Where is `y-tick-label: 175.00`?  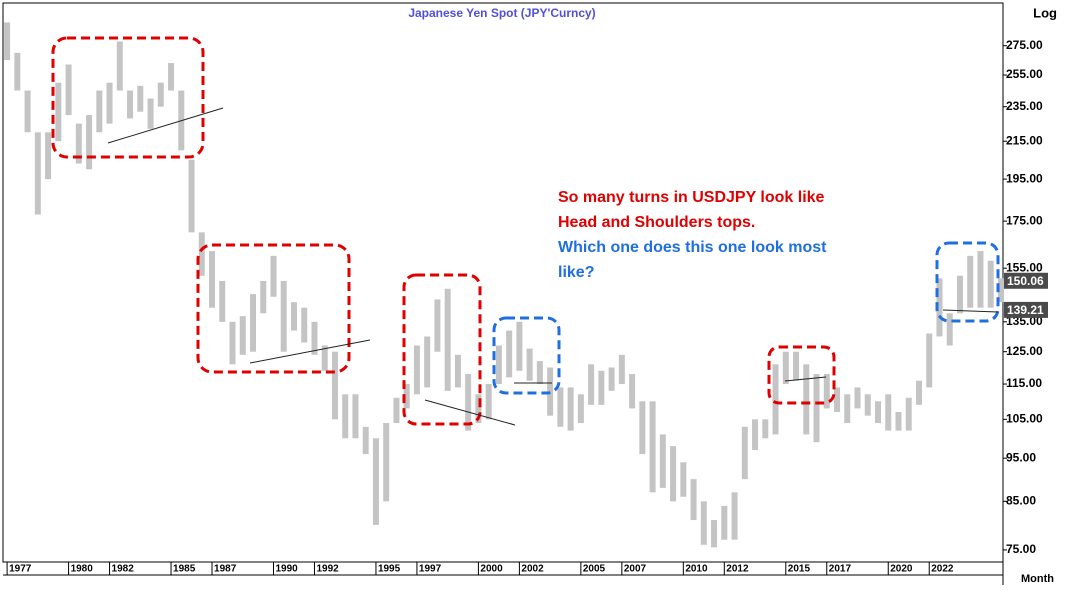 y-tick-label: 175.00 is located at coordinates (1024, 220).